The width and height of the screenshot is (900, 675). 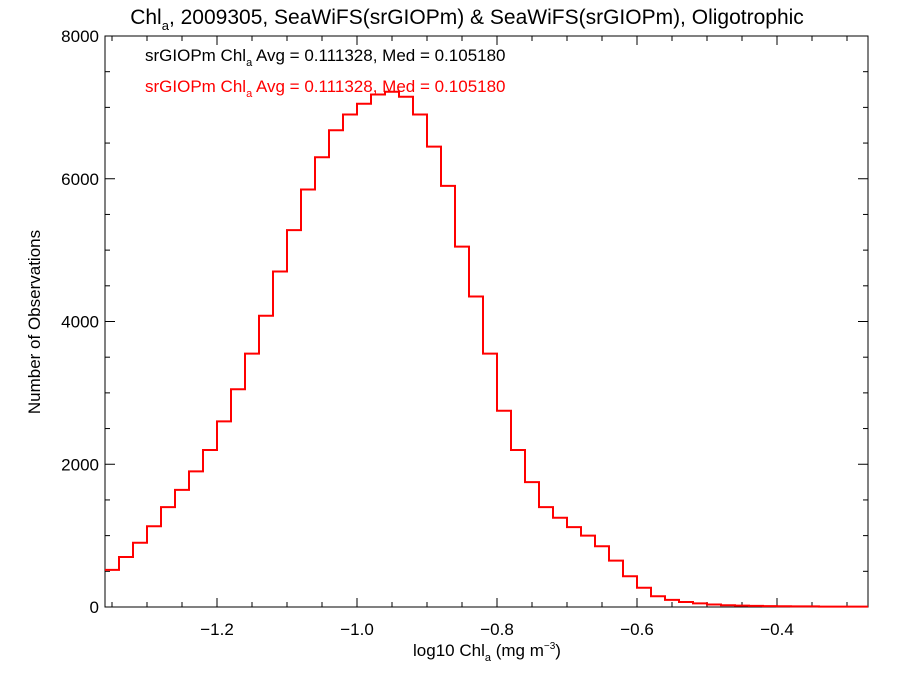 What do you see at coordinates (94, 607) in the screenshot?
I see `y-tick-label: 0` at bounding box center [94, 607].